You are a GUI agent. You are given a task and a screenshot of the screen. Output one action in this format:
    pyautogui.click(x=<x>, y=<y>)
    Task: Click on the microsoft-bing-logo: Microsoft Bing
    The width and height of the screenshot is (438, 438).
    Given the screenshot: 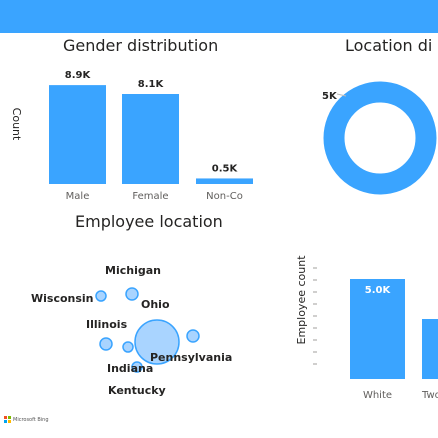 What is the action you would take?
    pyautogui.click(x=26, y=419)
    